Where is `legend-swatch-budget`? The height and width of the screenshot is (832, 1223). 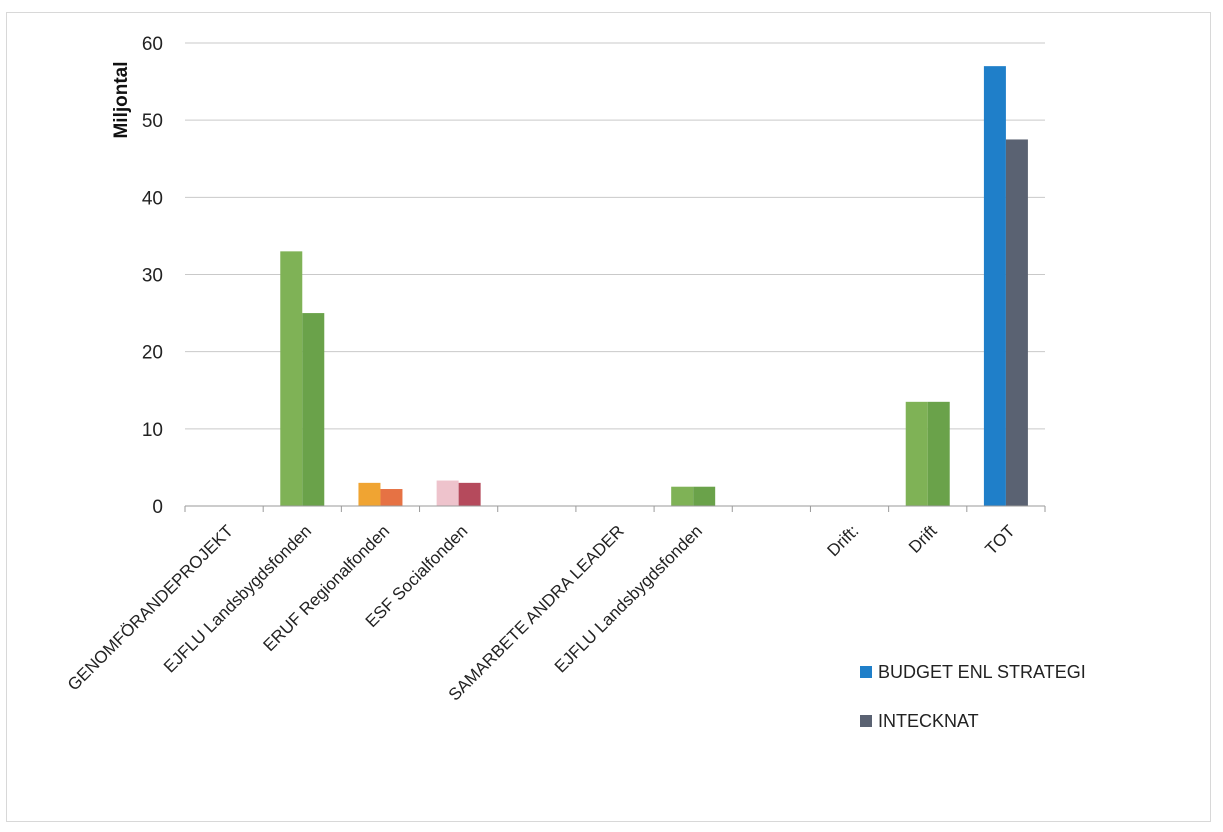 legend-swatch-budget is located at coordinates (866, 672).